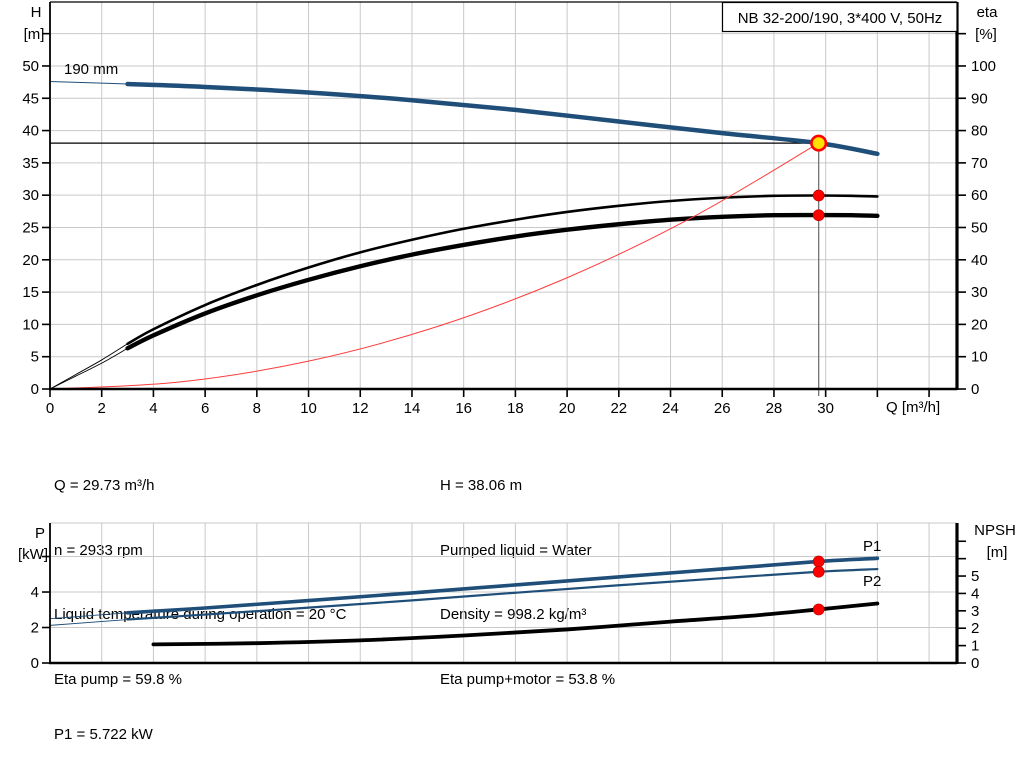  I want to click on info-line-eta-pump-motor: Eta pump+motor = 53.8 %, so click(528, 679).